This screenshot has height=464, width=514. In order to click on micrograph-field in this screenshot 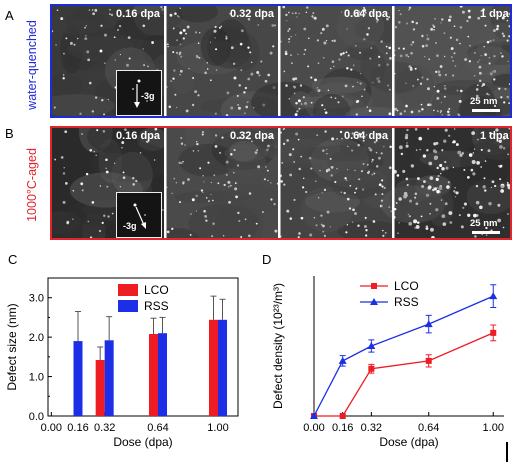, I will do `click(336, 183)`.